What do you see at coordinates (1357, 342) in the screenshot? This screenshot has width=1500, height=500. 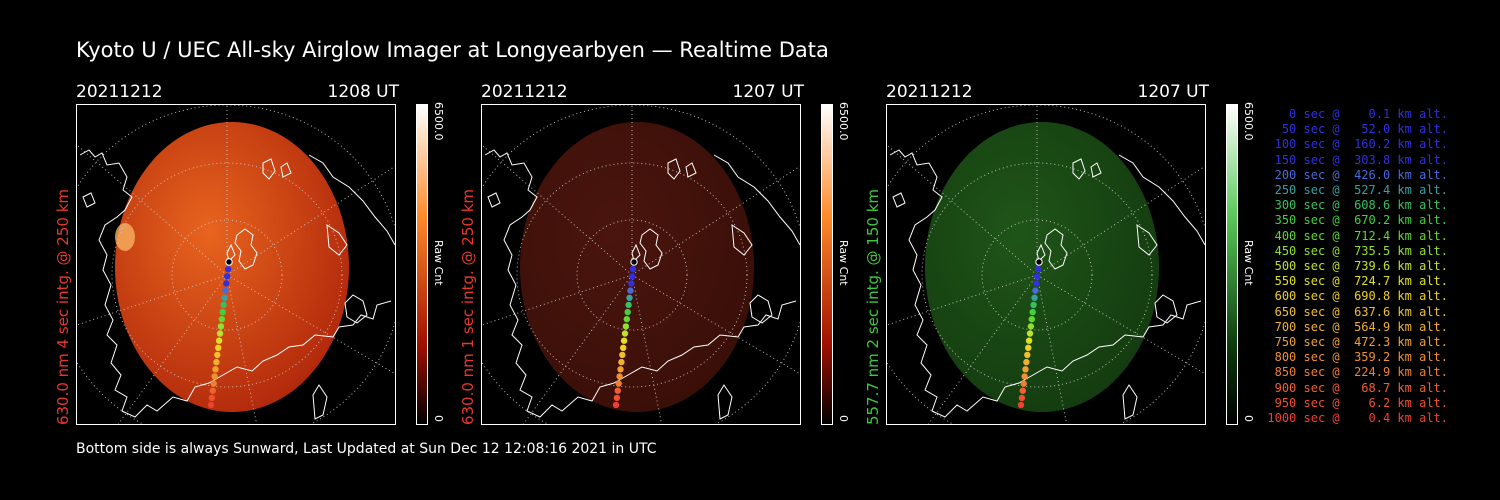 I see `legend-row: 750 sec @ 472.3 km alt.` at bounding box center [1357, 342].